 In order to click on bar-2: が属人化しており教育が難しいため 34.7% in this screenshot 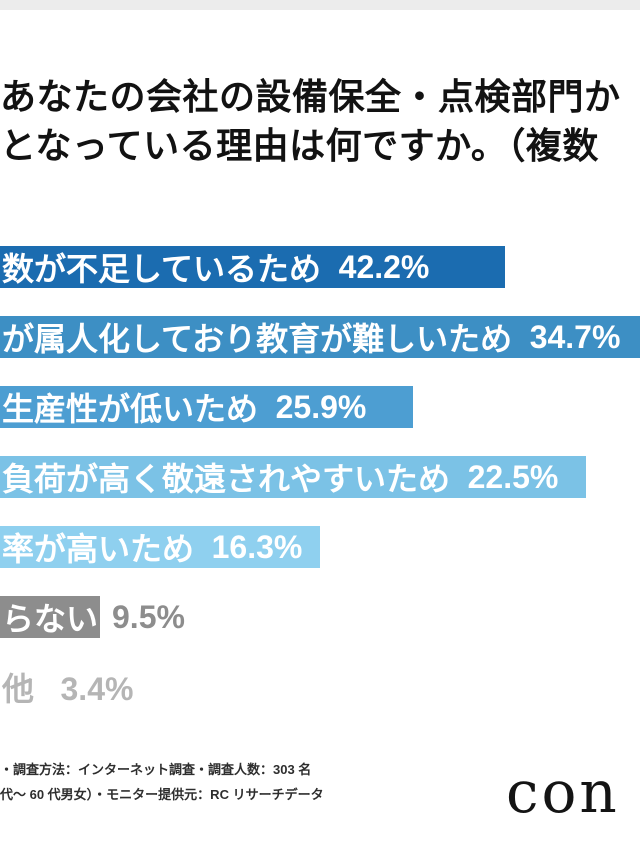, I will do `click(320, 337)`.